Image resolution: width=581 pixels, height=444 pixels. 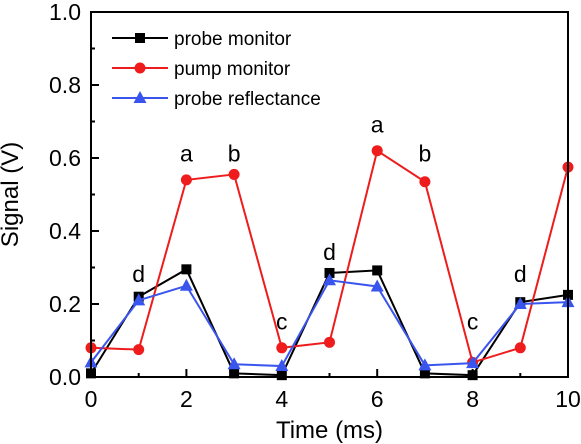 What do you see at coordinates (65, 304) in the screenshot?
I see `y-tick-label: 0.2` at bounding box center [65, 304].